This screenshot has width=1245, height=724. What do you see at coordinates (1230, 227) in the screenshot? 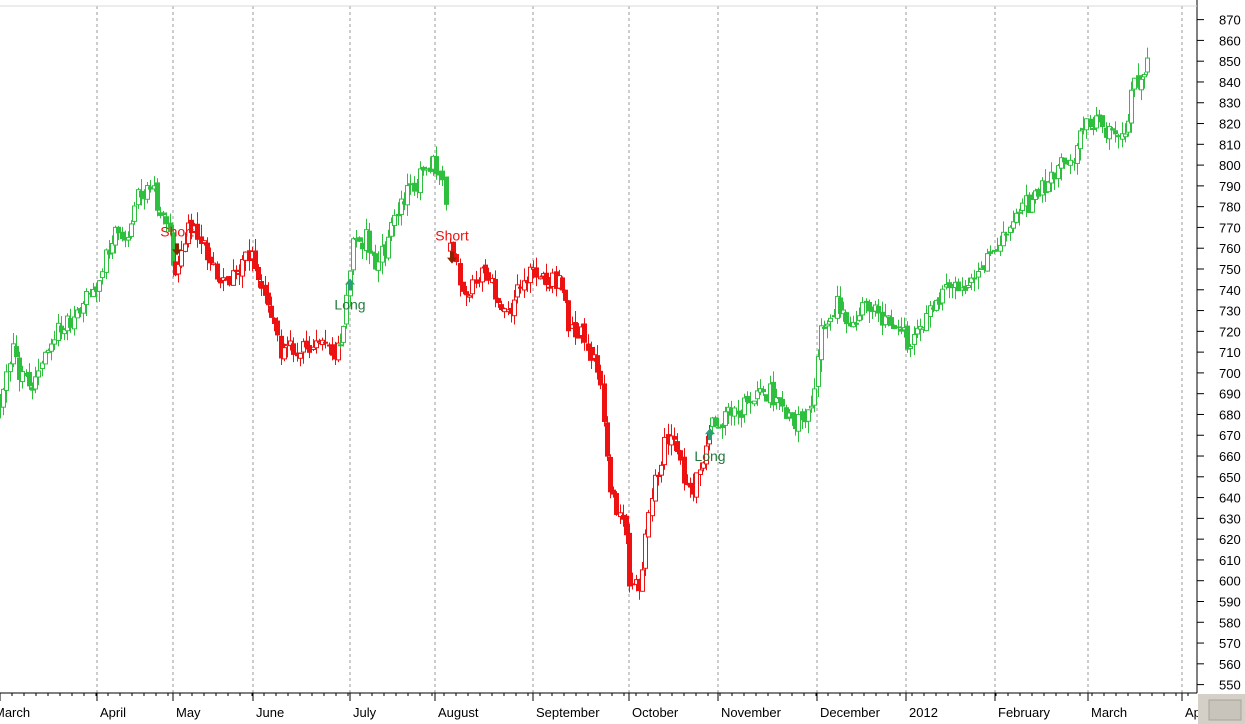
I see `y-tick-label-770: 770` at bounding box center [1230, 227].